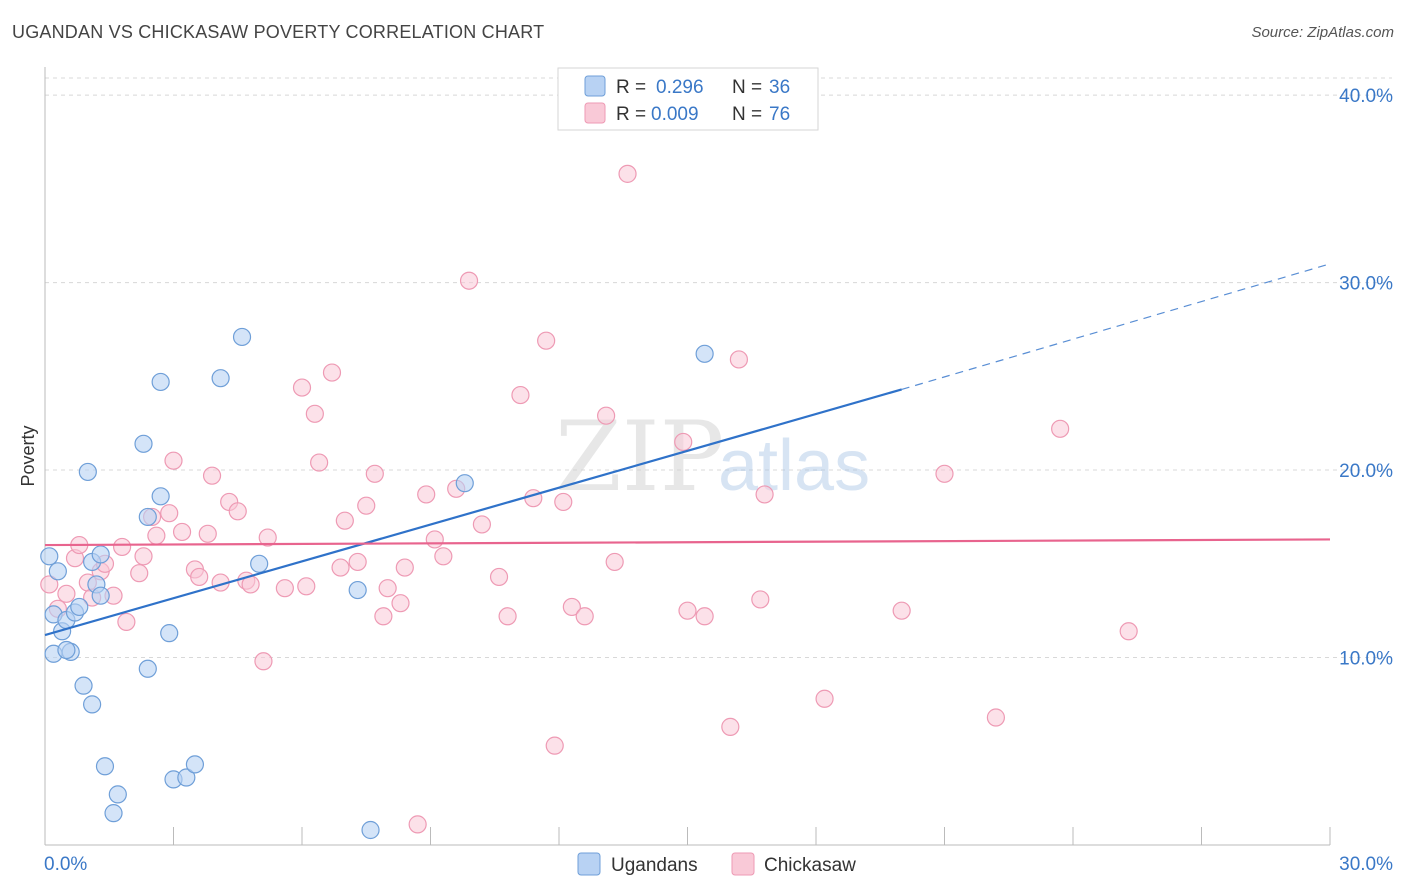 Image resolution: width=1406 pixels, height=892 pixels. I want to click on chart-source: Source: ZipAtlas.com, so click(1322, 32).